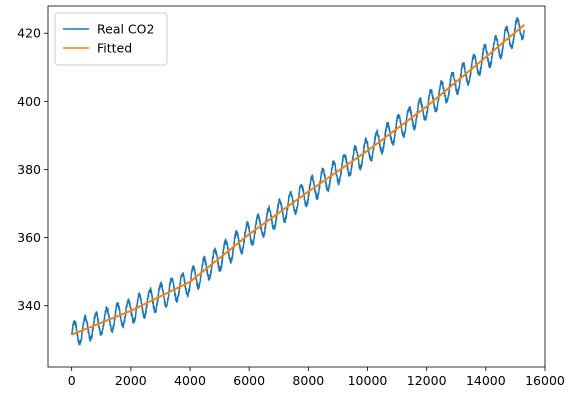 Image resolution: width=572 pixels, height=413 pixels. Describe the element at coordinates (29, 169) in the screenshot. I see `y-tick-label: 380` at that location.